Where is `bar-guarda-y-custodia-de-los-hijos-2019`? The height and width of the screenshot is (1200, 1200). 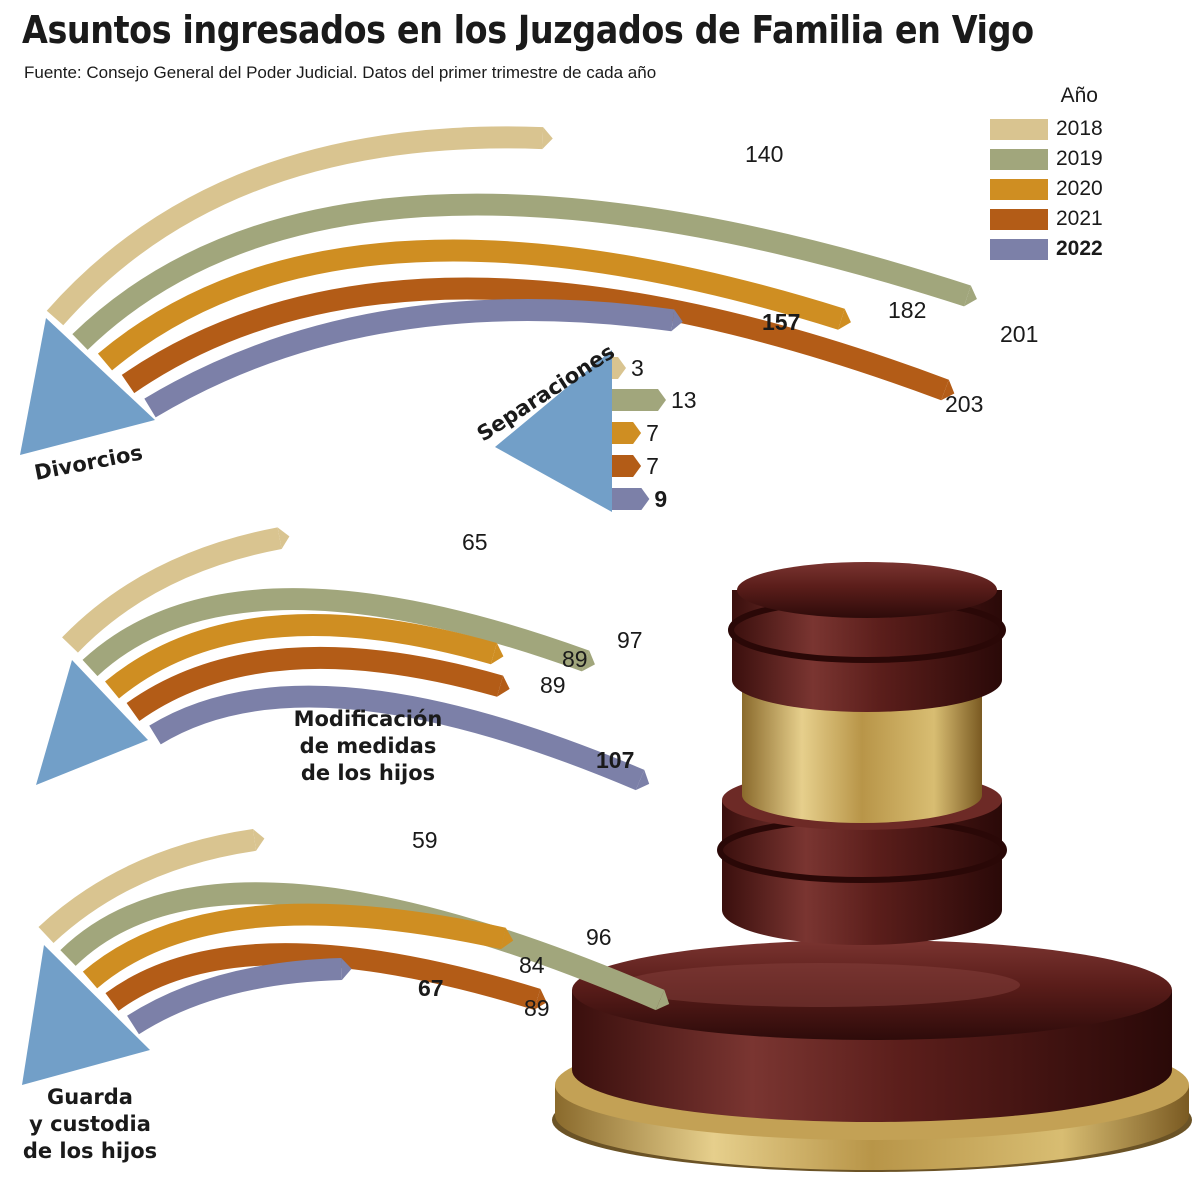 bar-guarda-y-custodia-de-los-hijos-2019 is located at coordinates (362, 946).